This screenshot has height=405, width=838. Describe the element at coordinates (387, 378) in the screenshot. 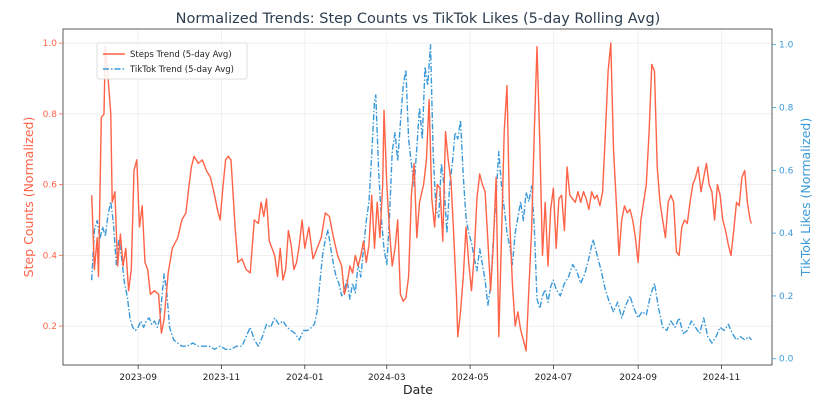

I see `x-tick-label: 2024-03` at that location.